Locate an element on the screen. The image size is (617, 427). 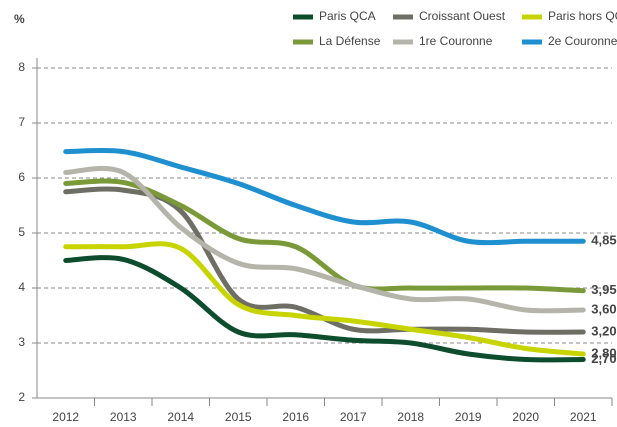
value-label: 3,60 is located at coordinates (603, 308).